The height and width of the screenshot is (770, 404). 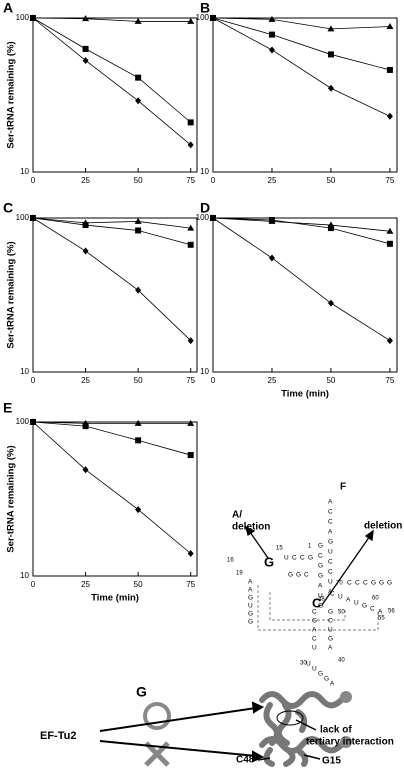 I want to click on annotation: lack of, so click(x=336, y=730).